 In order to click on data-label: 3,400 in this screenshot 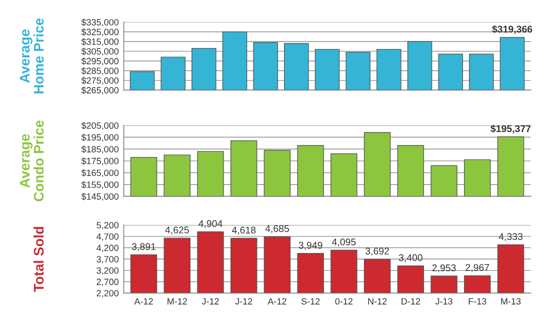, I will do `click(410, 258)`.